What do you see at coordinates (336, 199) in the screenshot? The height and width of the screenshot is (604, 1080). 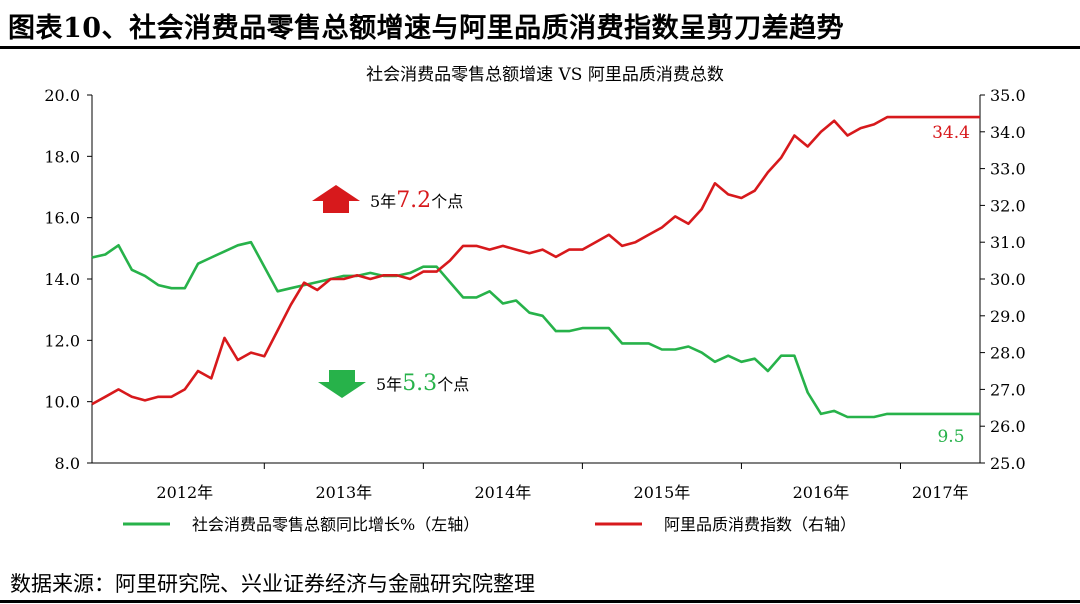 I see `arrow-up-icon` at bounding box center [336, 199].